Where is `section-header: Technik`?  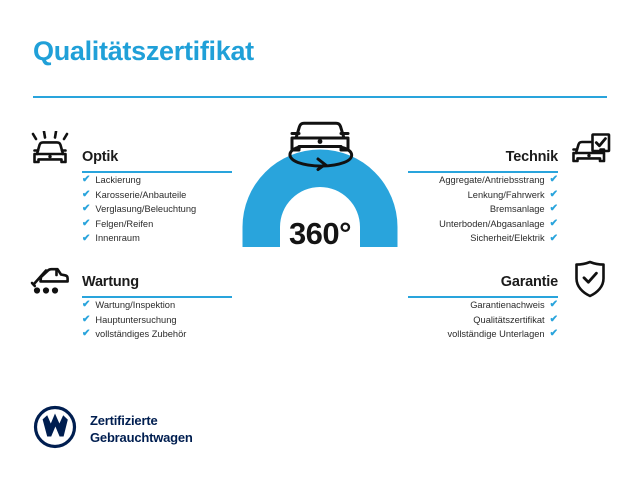 section-header: Technik is located at coordinates (483, 158).